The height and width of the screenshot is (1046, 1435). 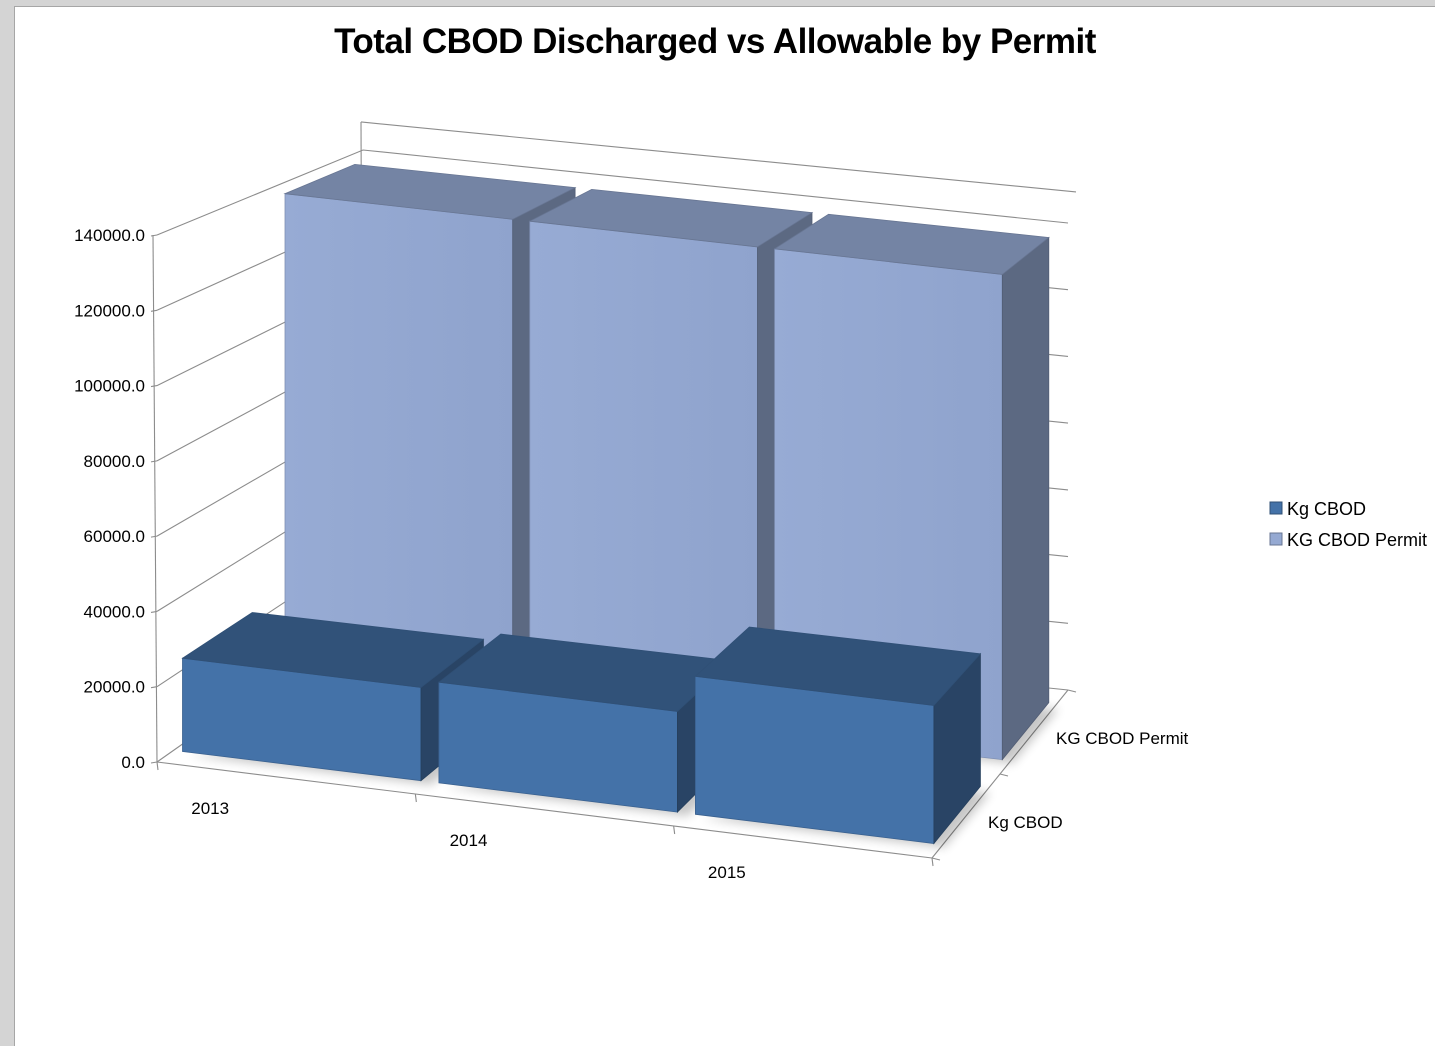 What do you see at coordinates (1025, 822) in the screenshot?
I see `depth-tick-label: Kg CBOD` at bounding box center [1025, 822].